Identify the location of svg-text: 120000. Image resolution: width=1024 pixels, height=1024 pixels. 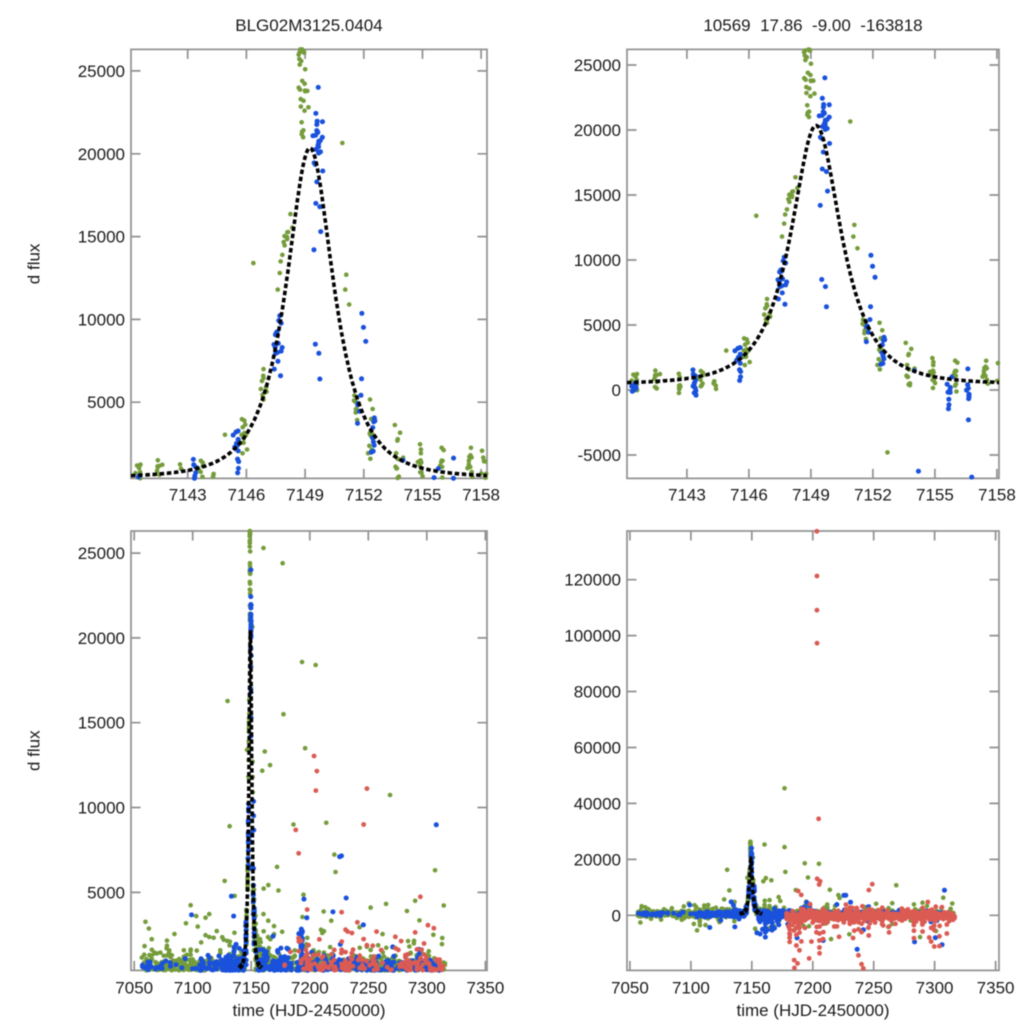
(592, 580).